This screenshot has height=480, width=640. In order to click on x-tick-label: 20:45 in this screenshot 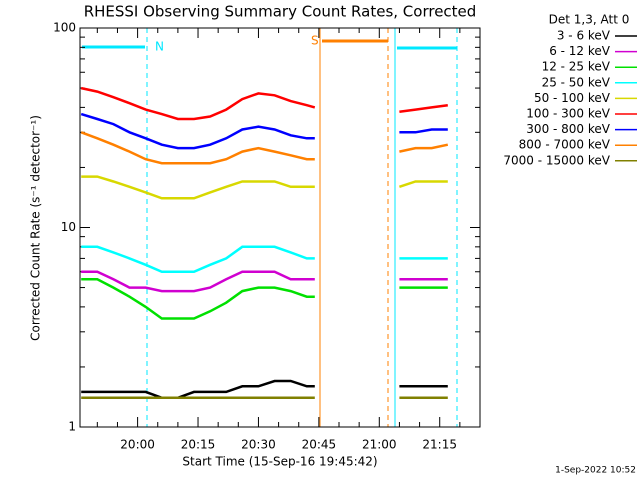, I will do `click(319, 445)`.